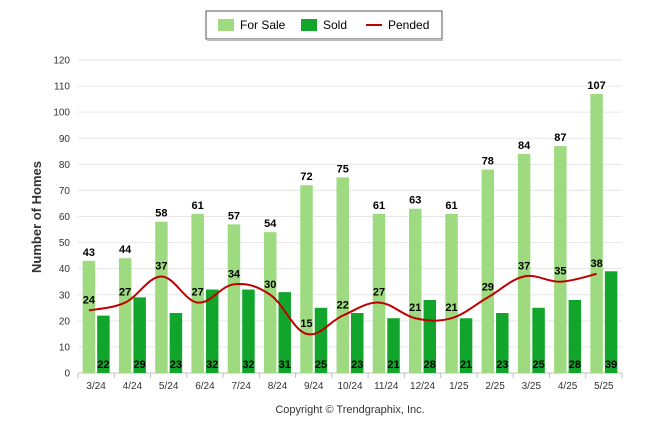  Describe the element at coordinates (349, 410) in the screenshot. I see `credits: Copyright © Trendgraphix, Inc.` at that location.